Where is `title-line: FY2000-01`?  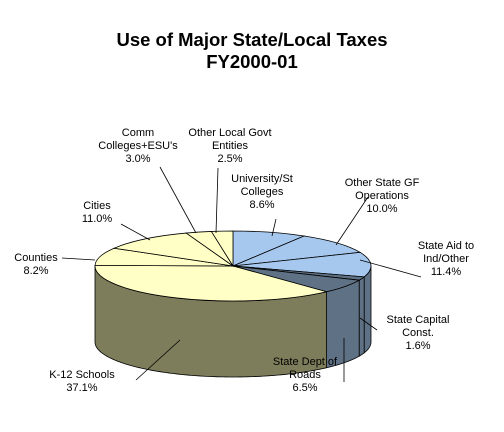
title-line: FY2000-01 is located at coordinates (252, 61).